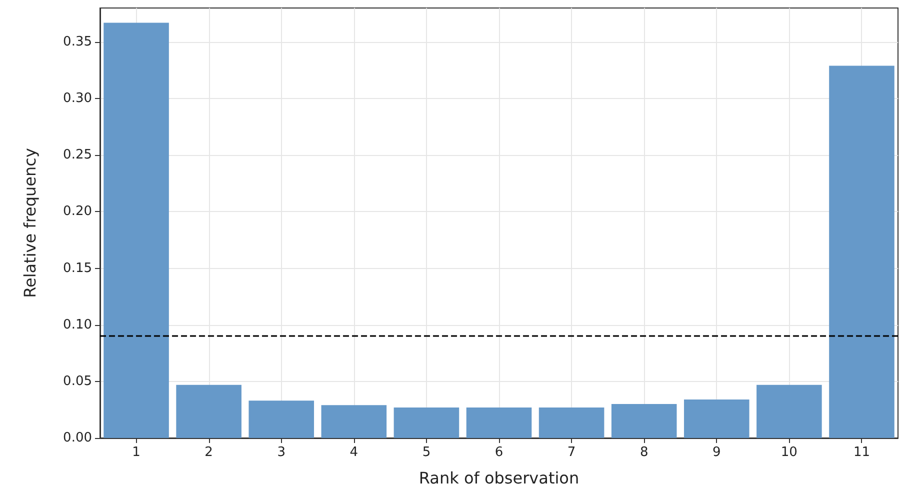 This screenshot has height=495, width=902. I want to click on x-tick-label: 1, so click(136, 452).